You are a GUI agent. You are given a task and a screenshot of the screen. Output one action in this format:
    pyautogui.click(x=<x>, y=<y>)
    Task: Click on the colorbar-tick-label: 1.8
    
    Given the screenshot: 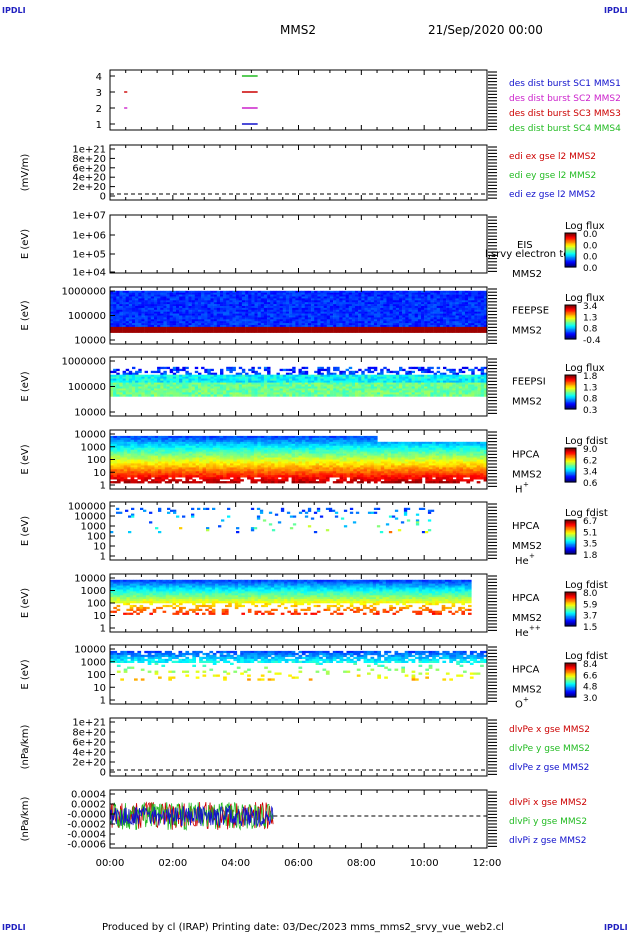 What is the action you would take?
    pyautogui.click(x=590, y=377)
    